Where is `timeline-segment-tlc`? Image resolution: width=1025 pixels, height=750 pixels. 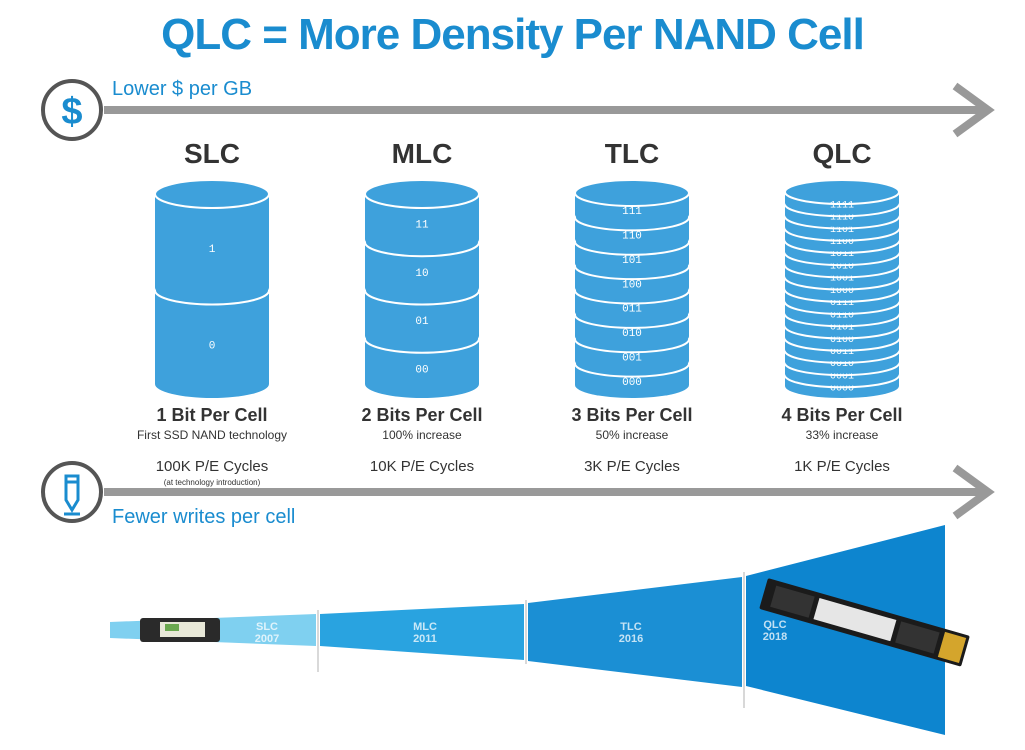
timeline-segment-tlc is located at coordinates (635, 632).